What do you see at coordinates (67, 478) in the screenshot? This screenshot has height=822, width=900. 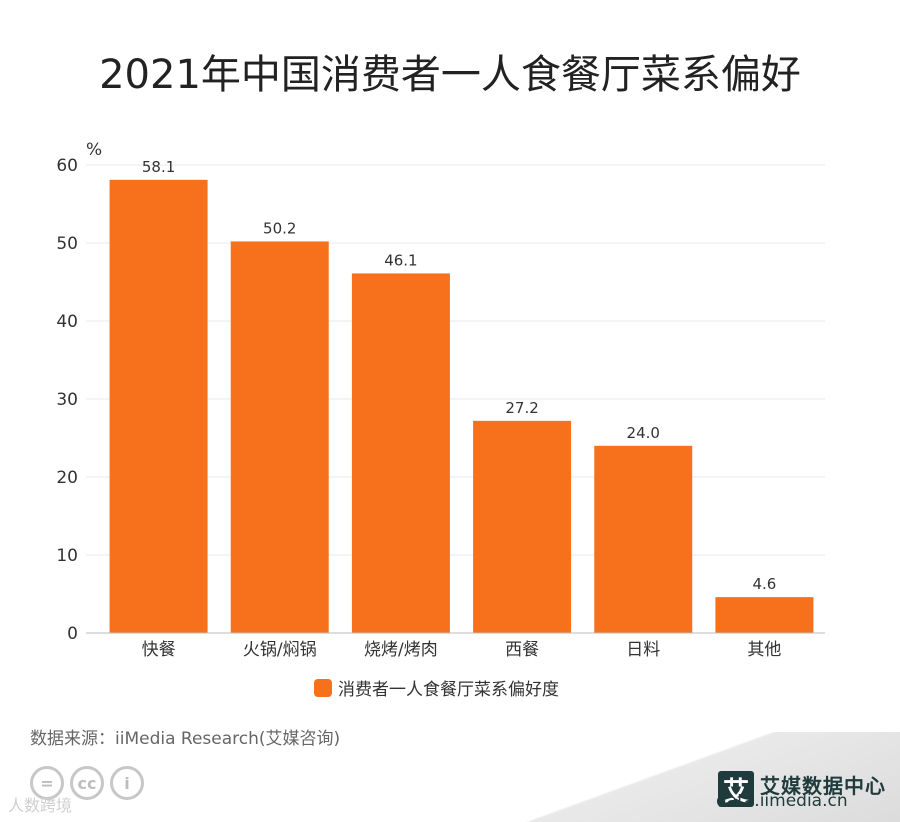 I see `y-tick-label: 20` at bounding box center [67, 478].